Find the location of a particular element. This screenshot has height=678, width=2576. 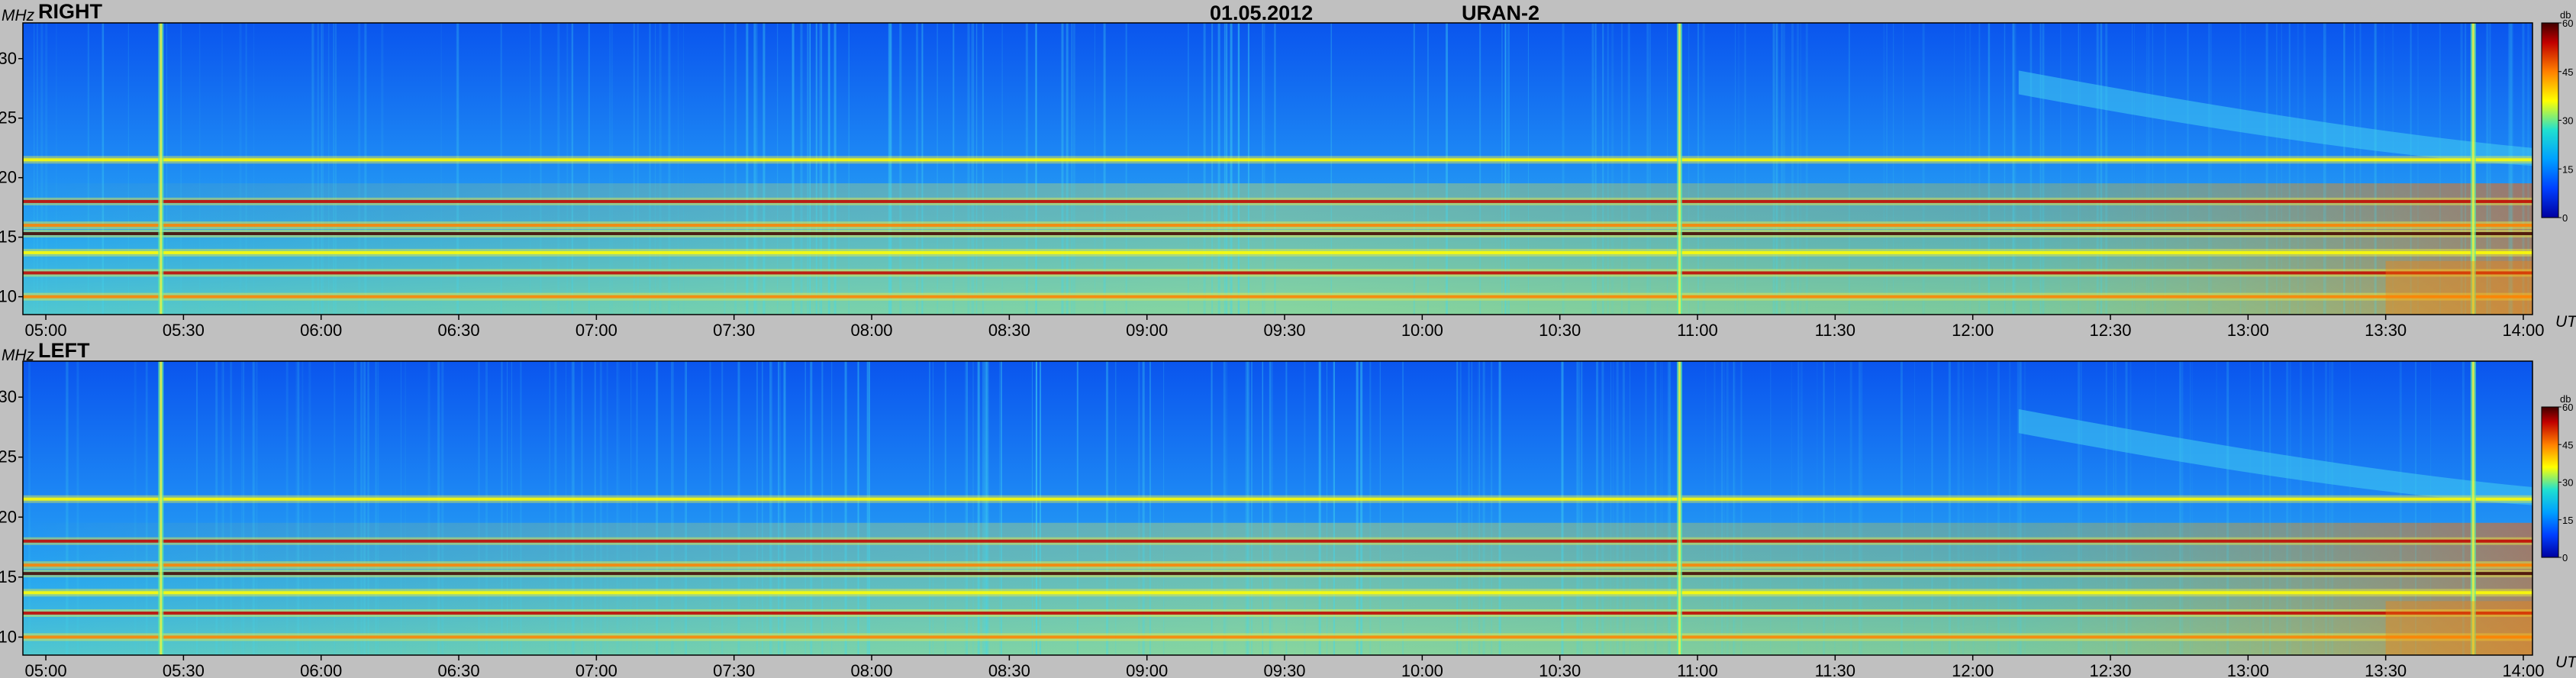

ytick-label: 25 is located at coordinates (9, 118).